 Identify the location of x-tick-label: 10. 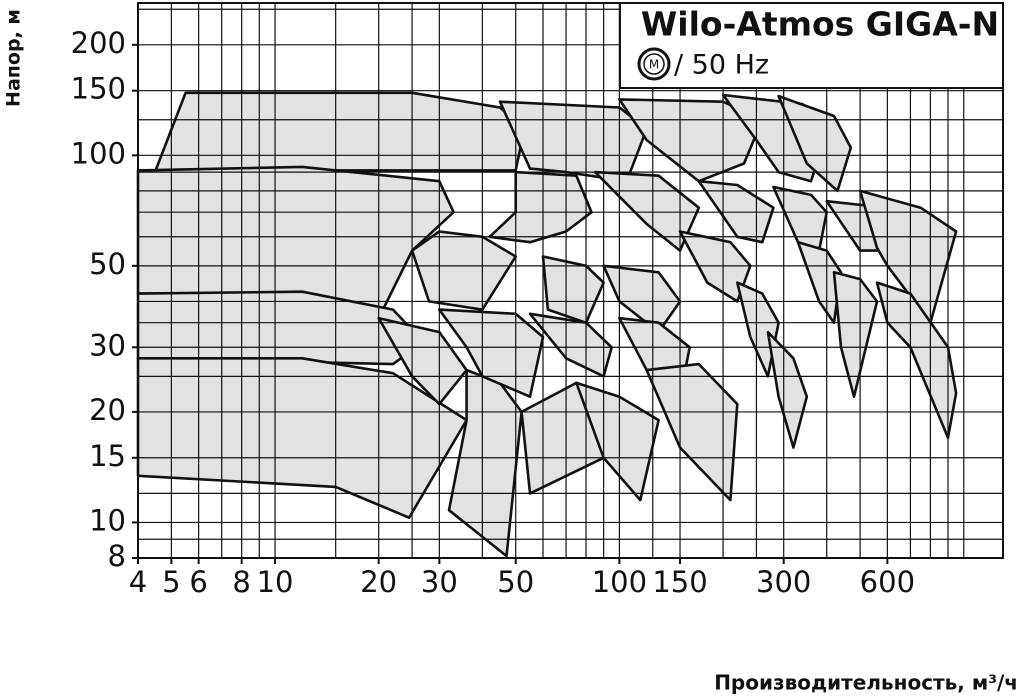
(275, 582).